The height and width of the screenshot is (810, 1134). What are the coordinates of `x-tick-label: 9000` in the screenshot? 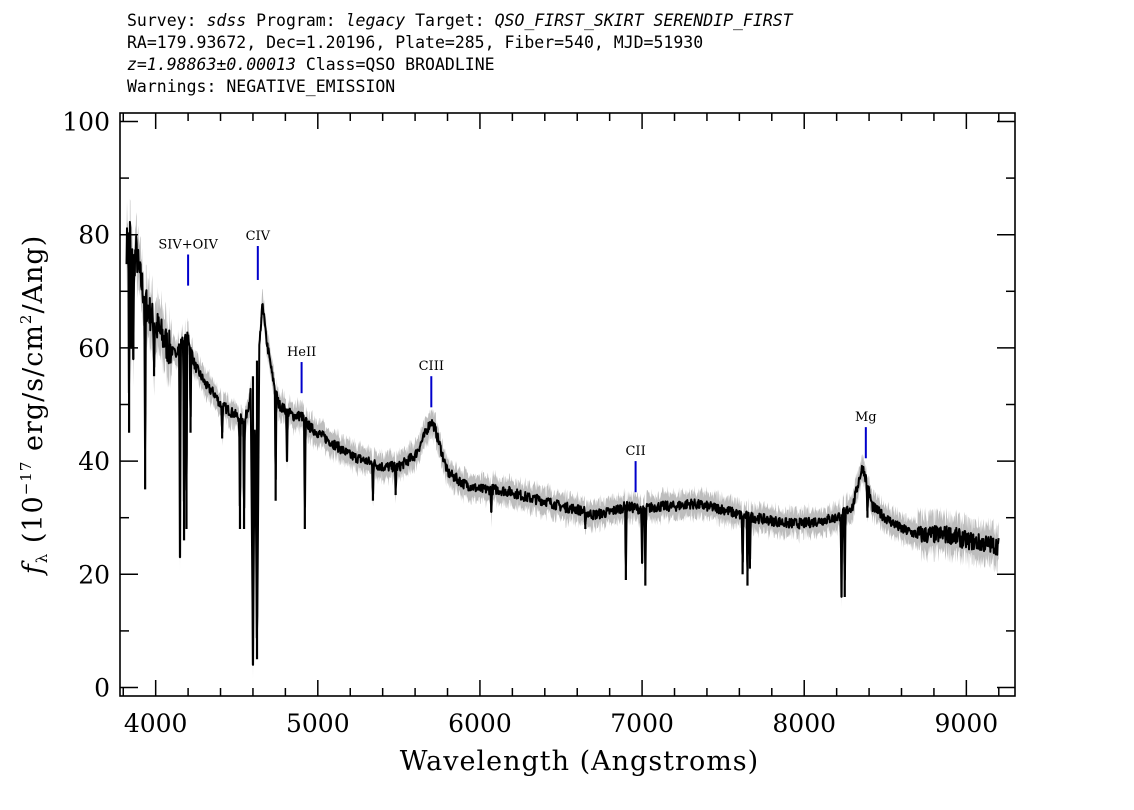 It's located at (967, 723).